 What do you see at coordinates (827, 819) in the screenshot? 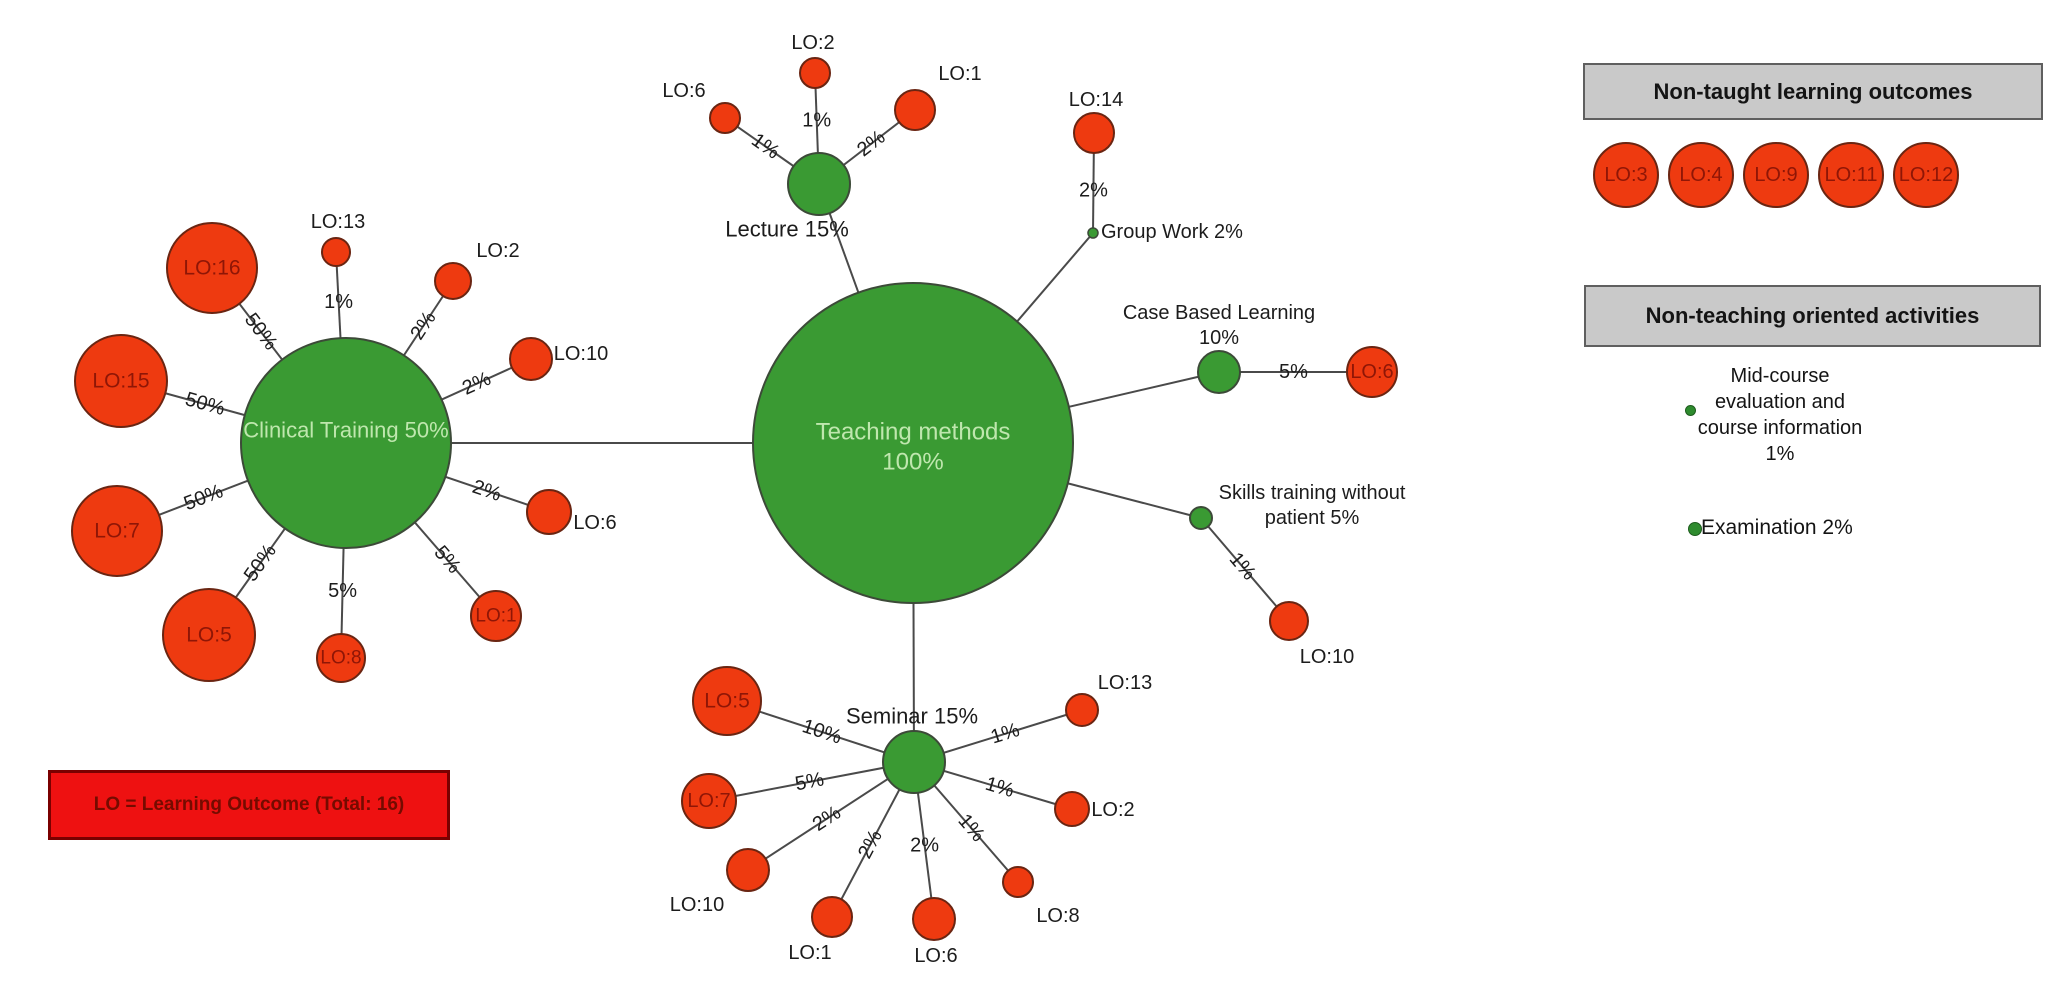
I see `edge-label-seminar-sem-lo10: 2%` at bounding box center [827, 819].